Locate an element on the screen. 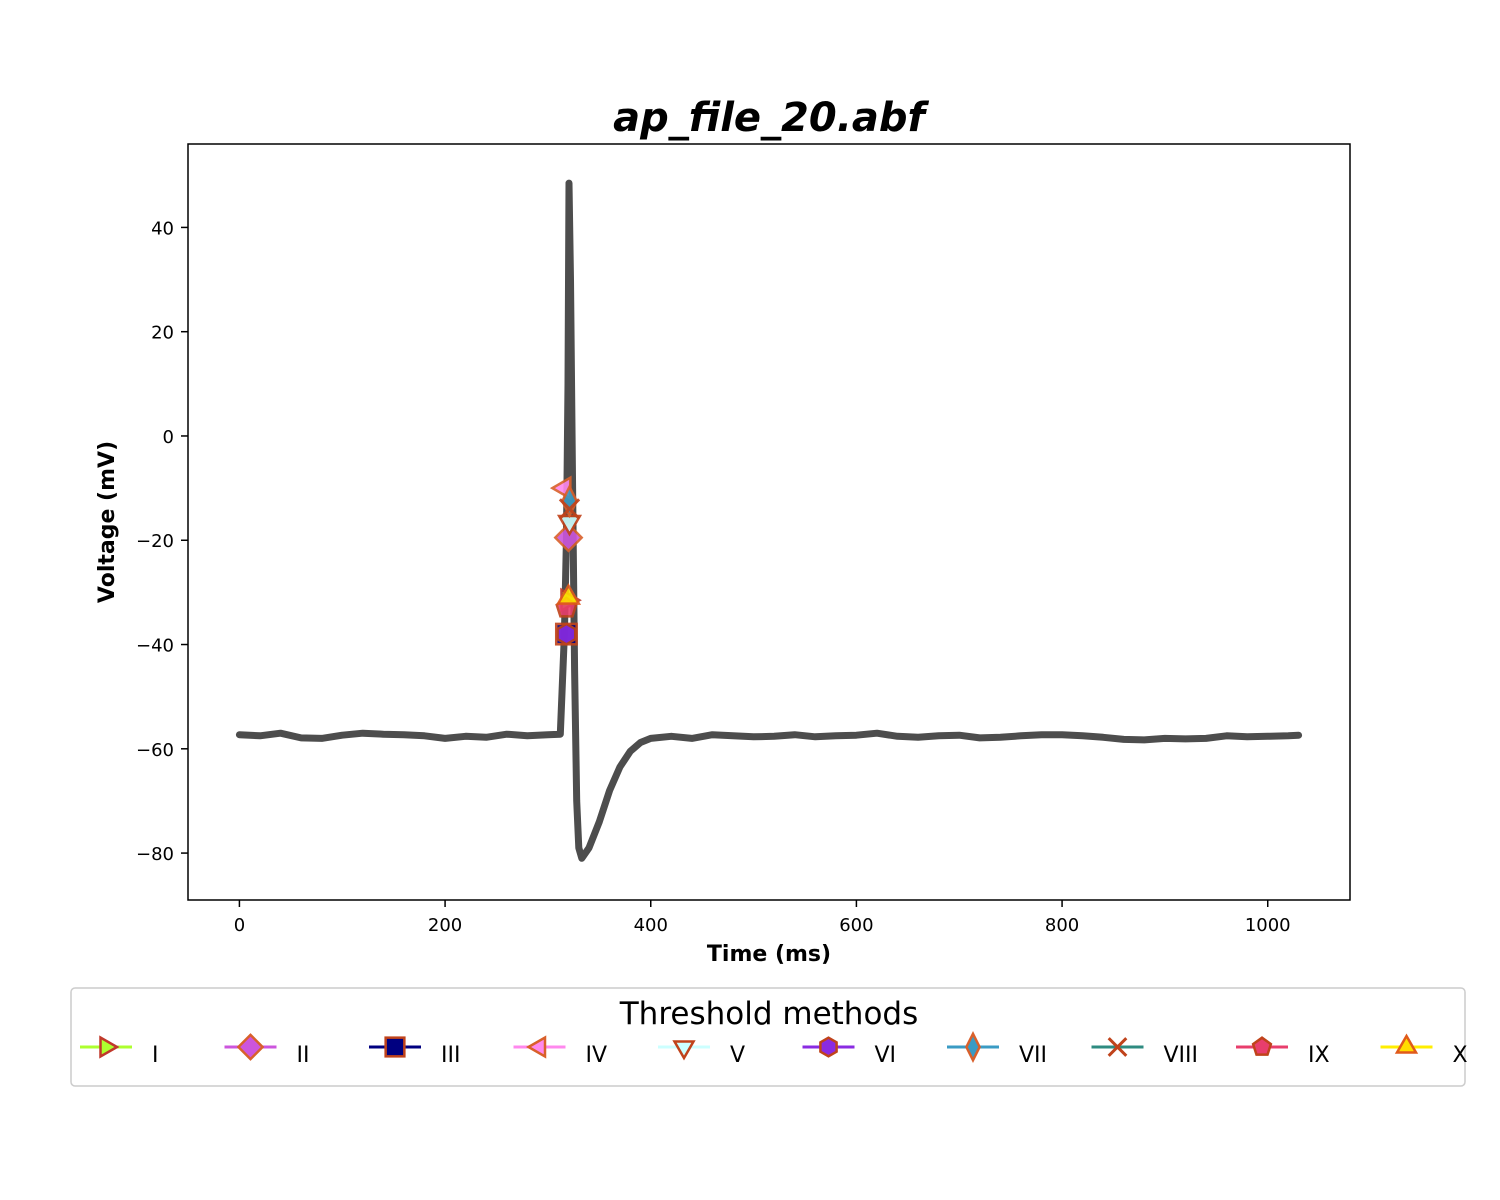 The image size is (1500, 1200). legend-item-iii: III is located at coordinates (414, 1052).